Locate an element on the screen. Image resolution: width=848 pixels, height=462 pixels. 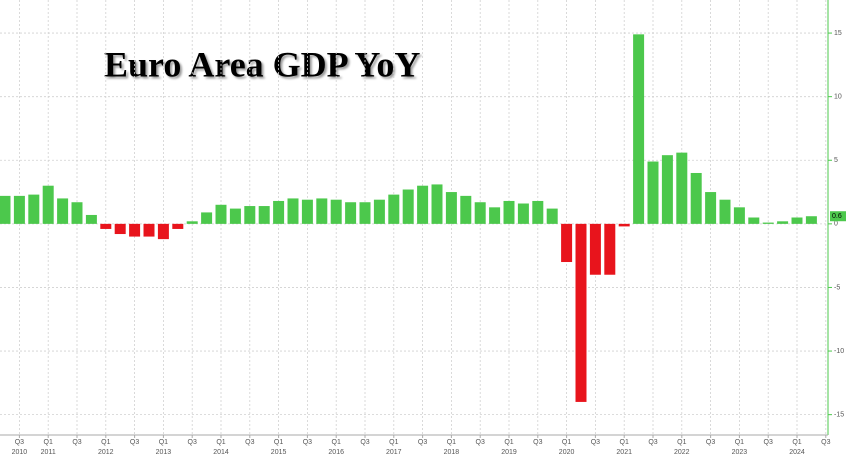
x-group-label: 2020 is located at coordinates (567, 452).